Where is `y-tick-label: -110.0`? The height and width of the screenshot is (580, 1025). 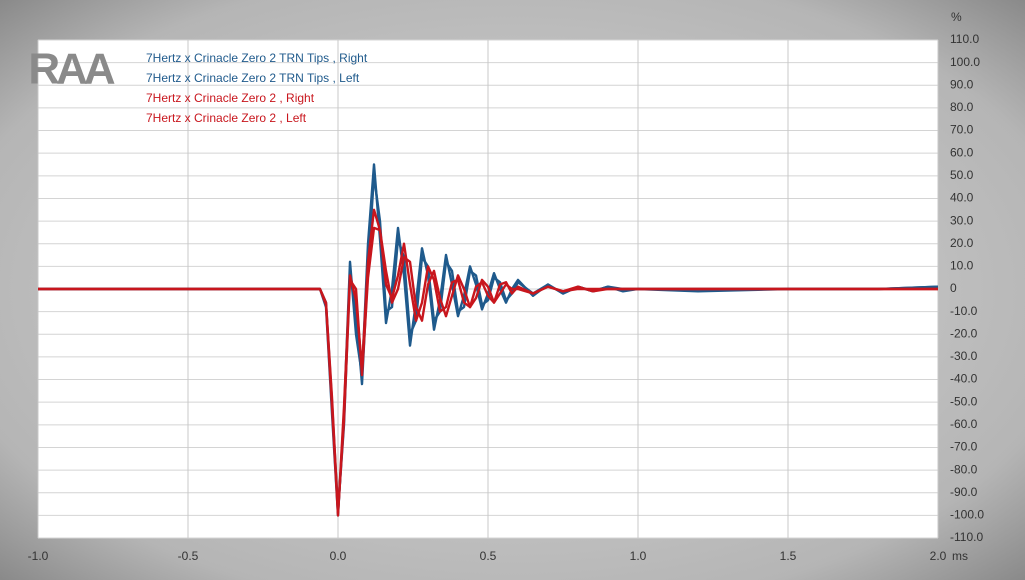 y-tick-label: -110.0 is located at coordinates (966, 537).